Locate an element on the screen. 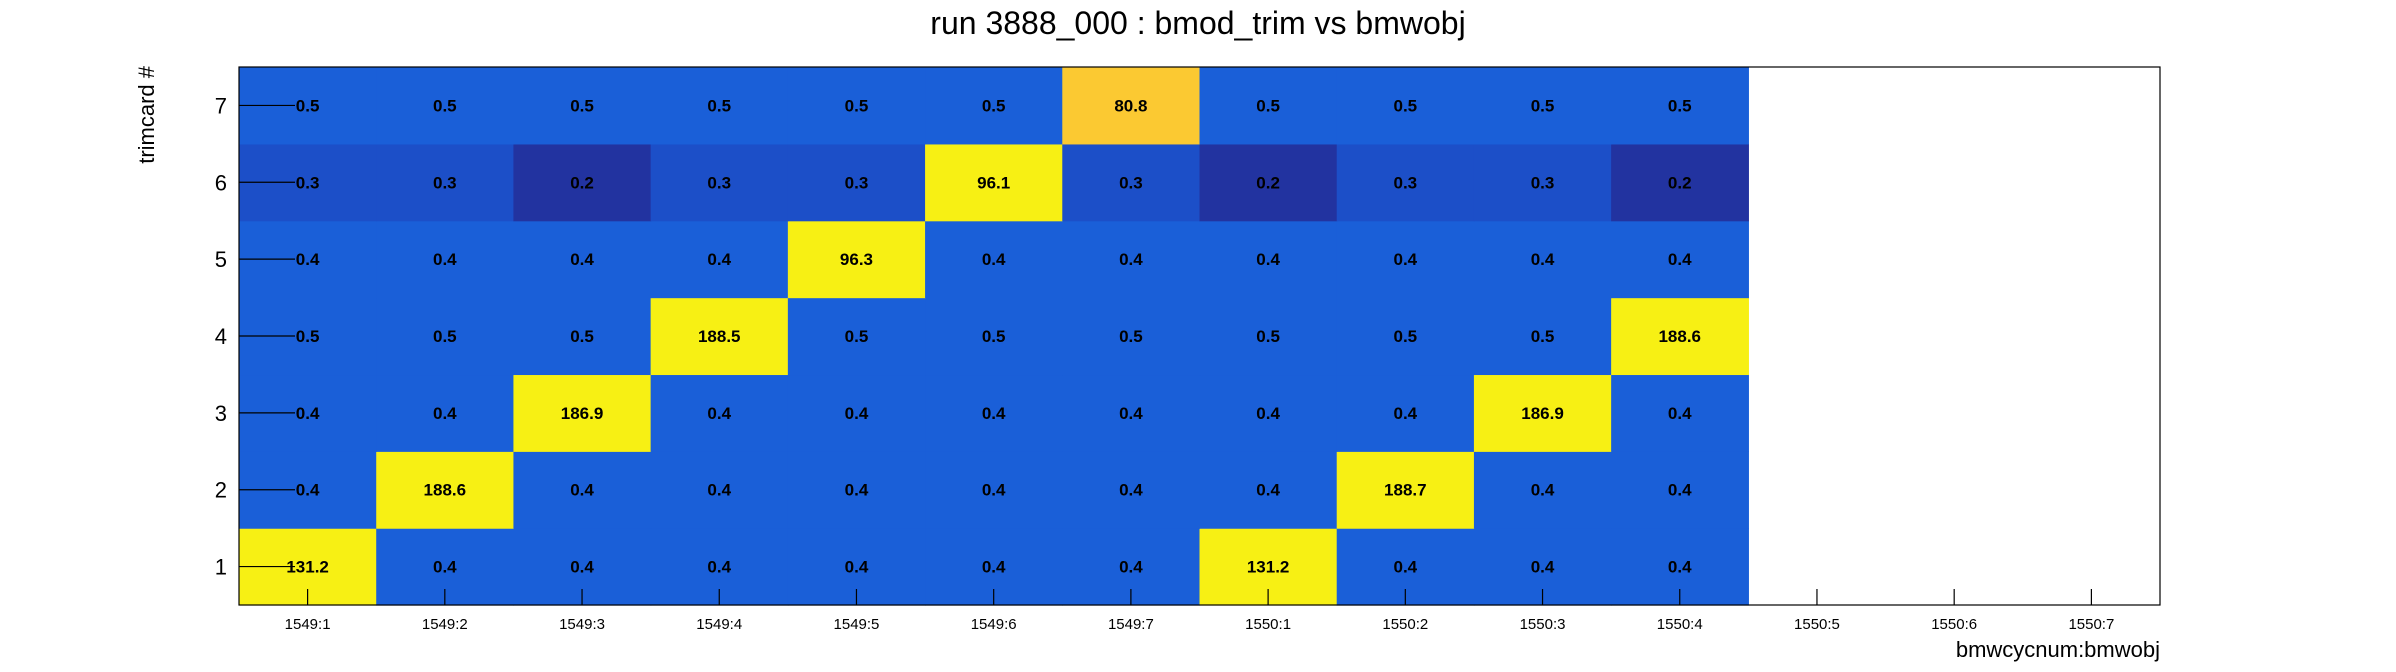 The width and height of the screenshot is (2396, 672). x-tick-label: 1549:5 is located at coordinates (857, 624).